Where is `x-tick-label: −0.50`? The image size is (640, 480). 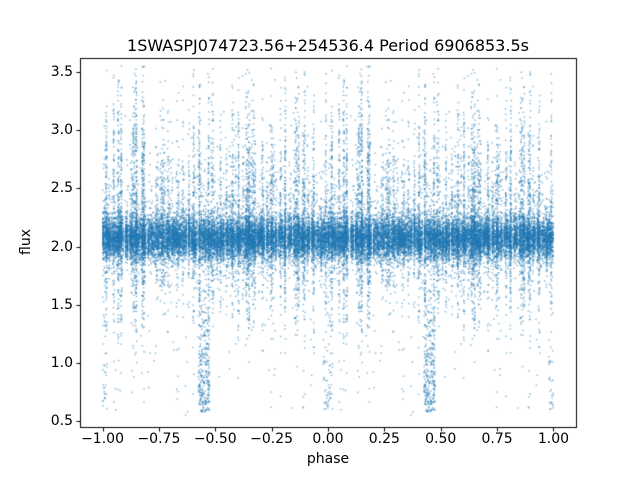
x-tick-label: −0.50 is located at coordinates (215, 439).